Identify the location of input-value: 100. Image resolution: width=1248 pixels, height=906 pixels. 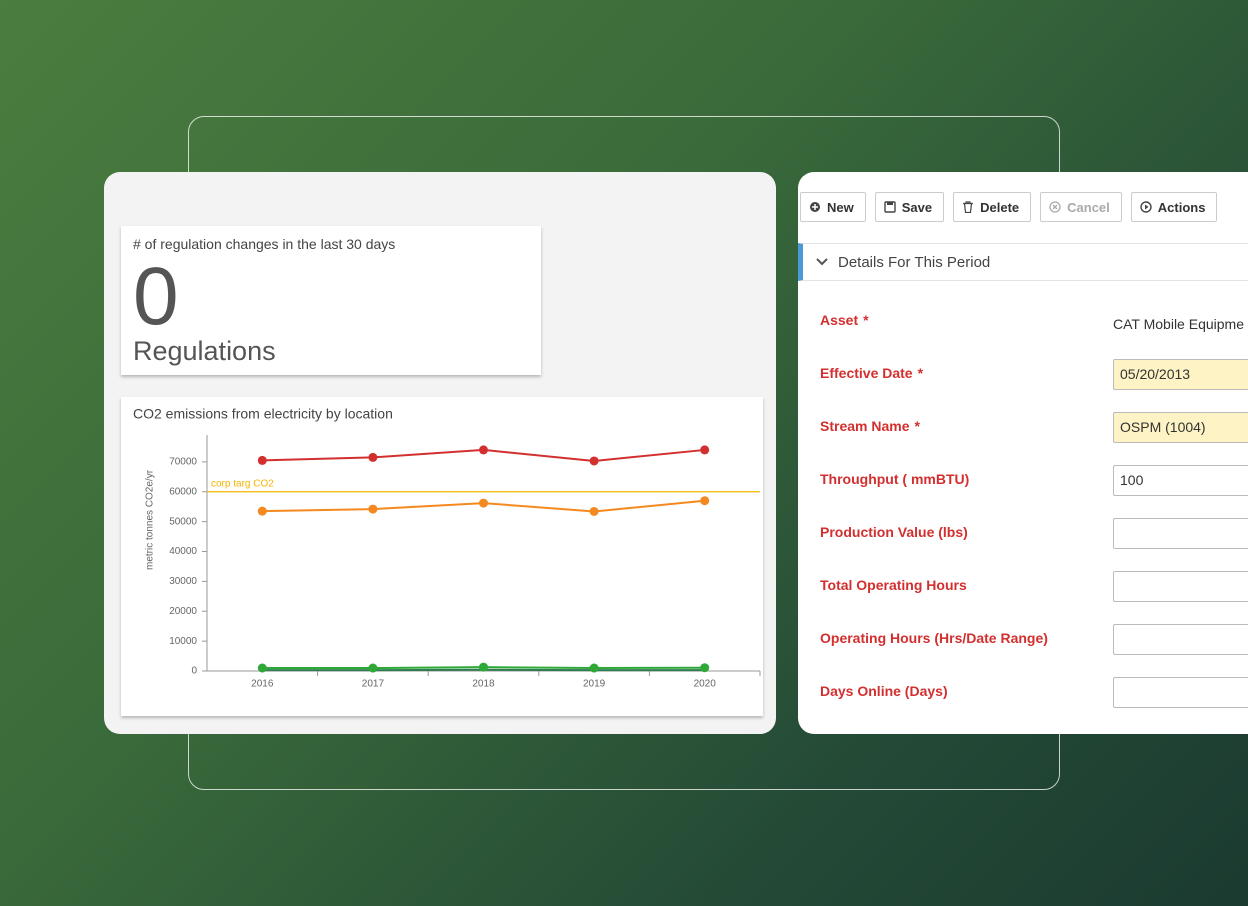
(1132, 480).